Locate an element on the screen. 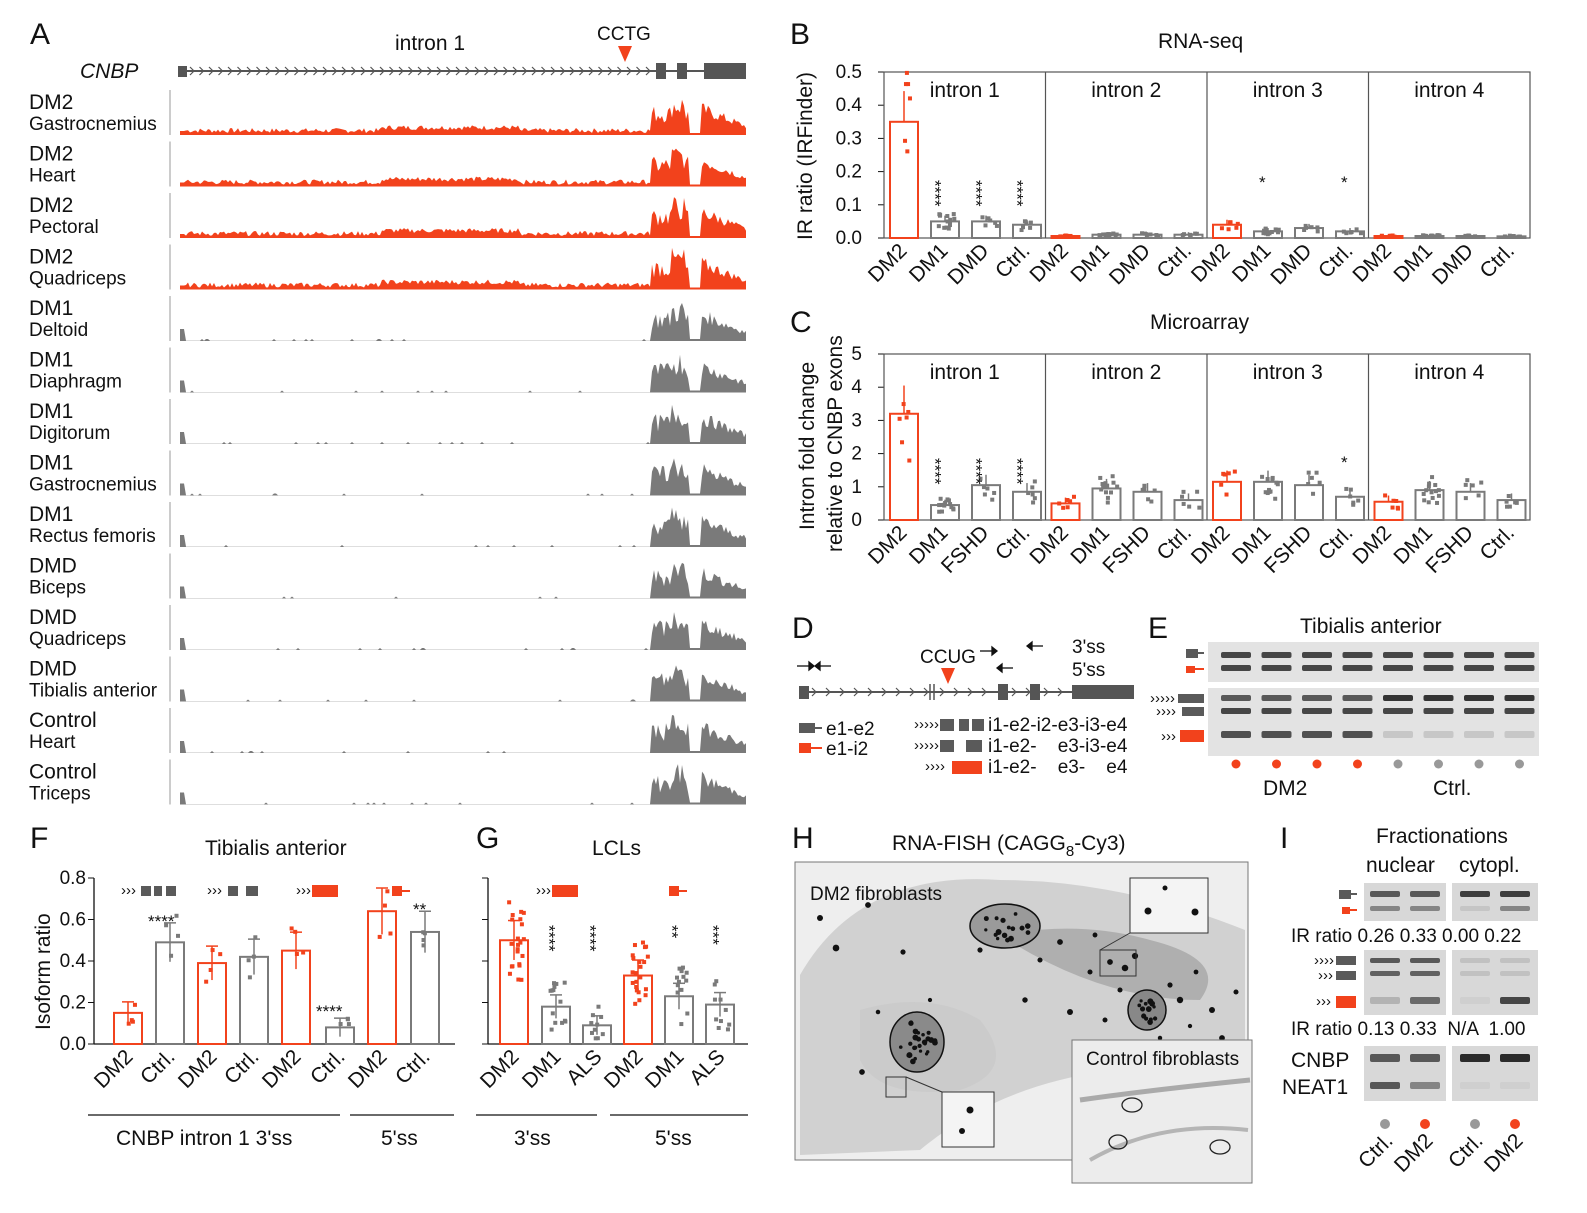 This screenshot has width=1587, height=1213. y-tick-label: 0 is located at coordinates (856, 520).